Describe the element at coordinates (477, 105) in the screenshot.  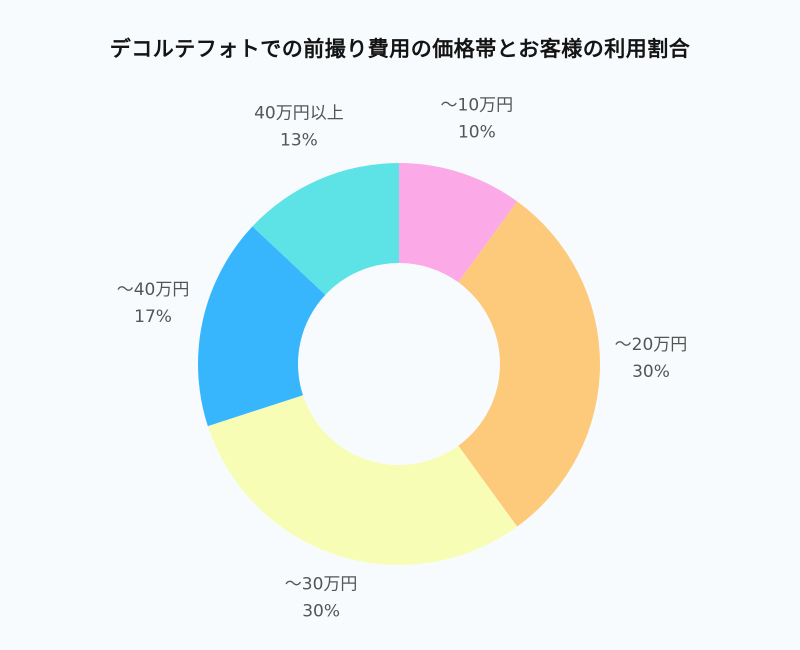
I see `slice-category-label: 〜10万円` at that location.